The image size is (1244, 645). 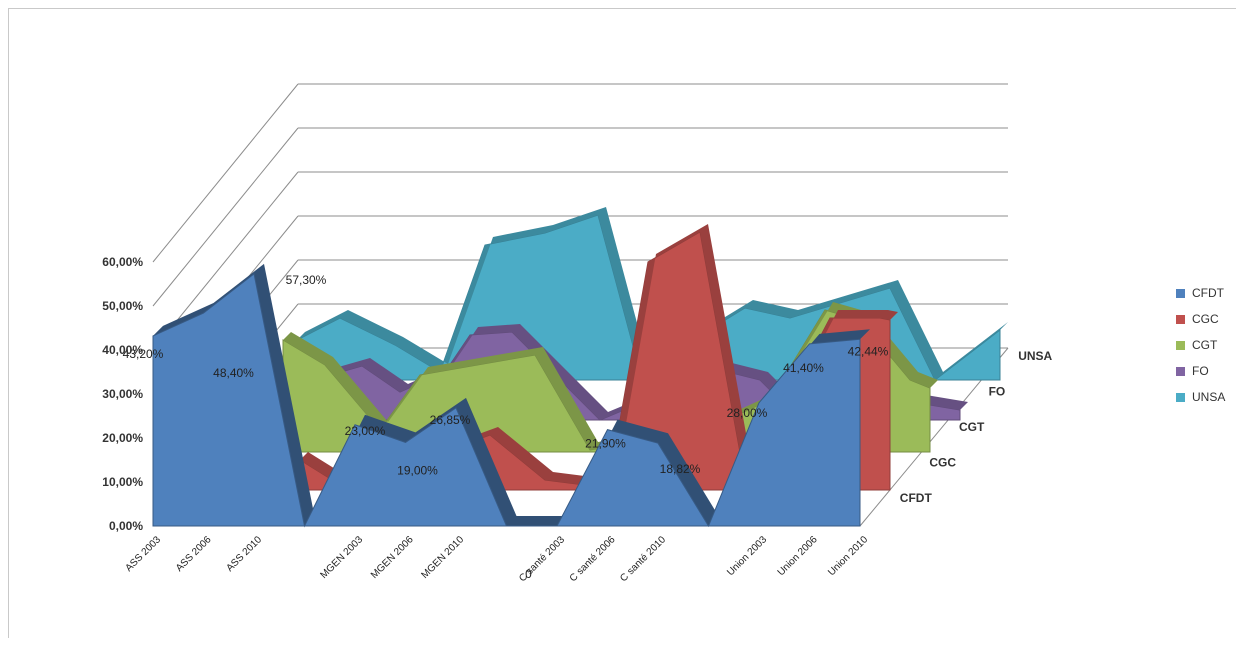 I want to click on series-axis-label: CFDT, so click(x=916, y=498).